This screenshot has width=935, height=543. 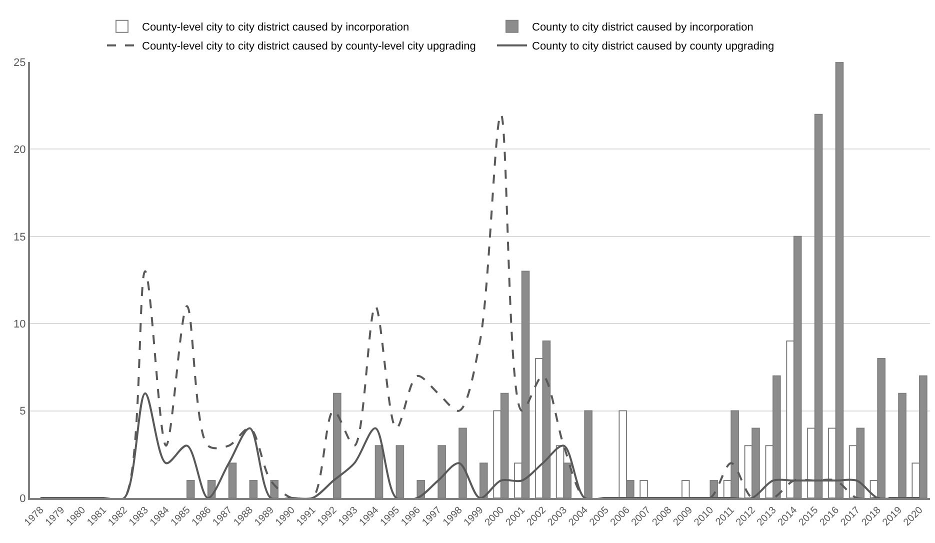 What do you see at coordinates (20, 237) in the screenshot?
I see `y-tick-label: 15` at bounding box center [20, 237].